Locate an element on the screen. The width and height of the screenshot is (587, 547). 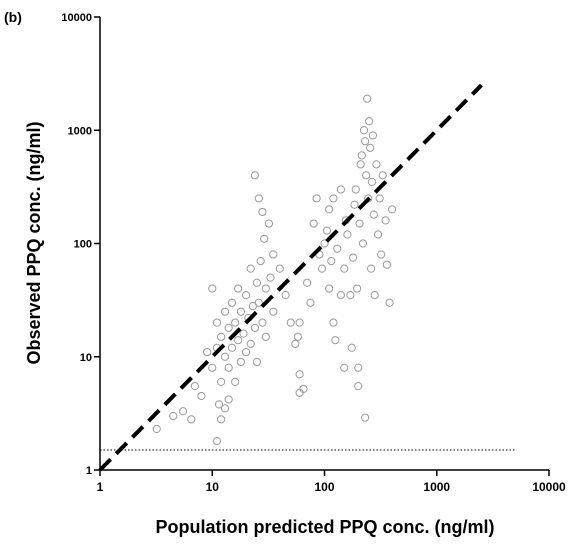
y-tick-label: 100 is located at coordinates (83, 245).